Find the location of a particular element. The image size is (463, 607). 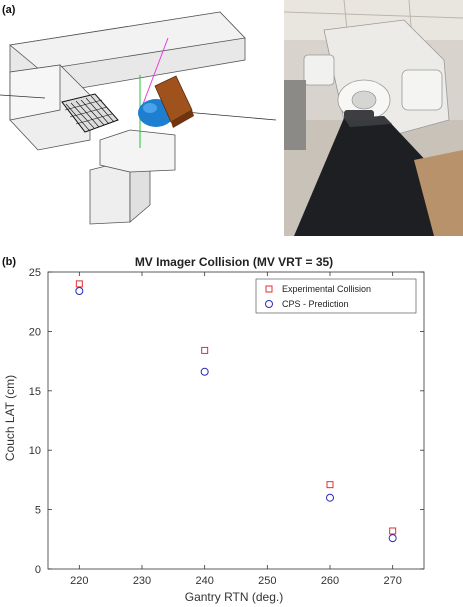

y-tick-label: 20 is located at coordinates (35, 332).